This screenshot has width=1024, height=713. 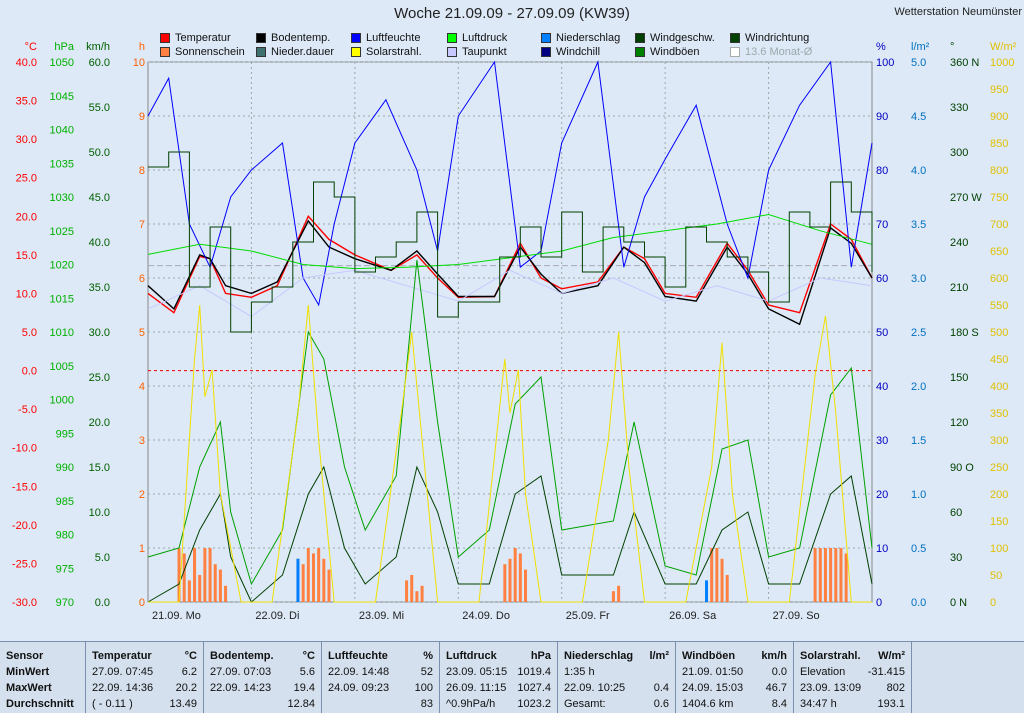 What do you see at coordinates (918, 441) in the screenshot?
I see `rain-axis-tick-label: 1.5` at bounding box center [918, 441].